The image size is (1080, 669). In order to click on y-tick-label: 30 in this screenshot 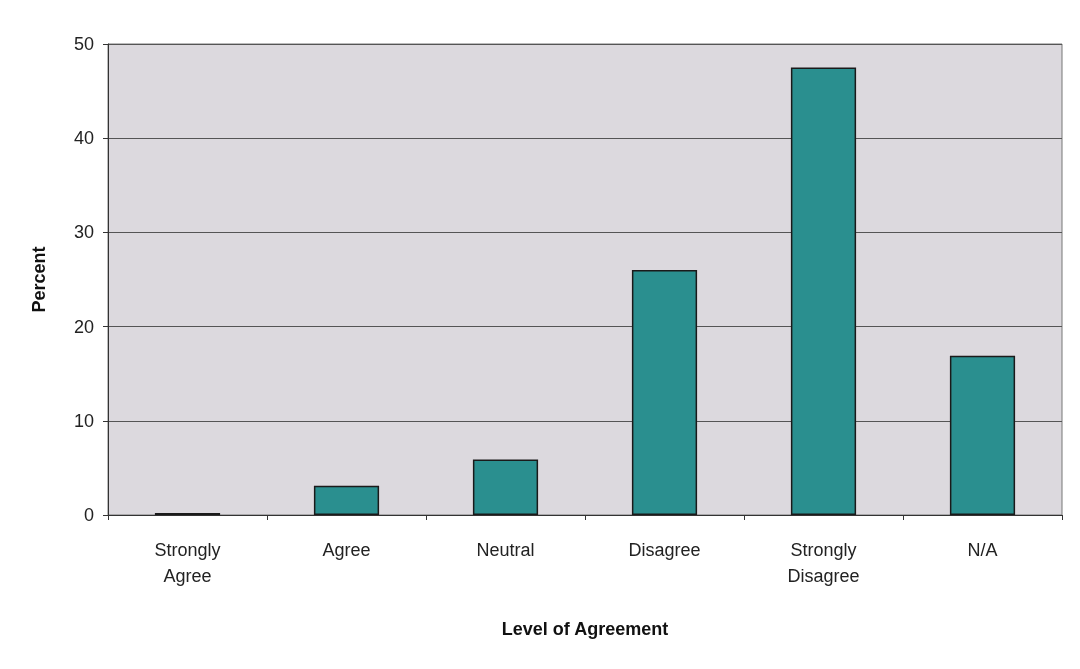, I will do `click(83, 232)`.